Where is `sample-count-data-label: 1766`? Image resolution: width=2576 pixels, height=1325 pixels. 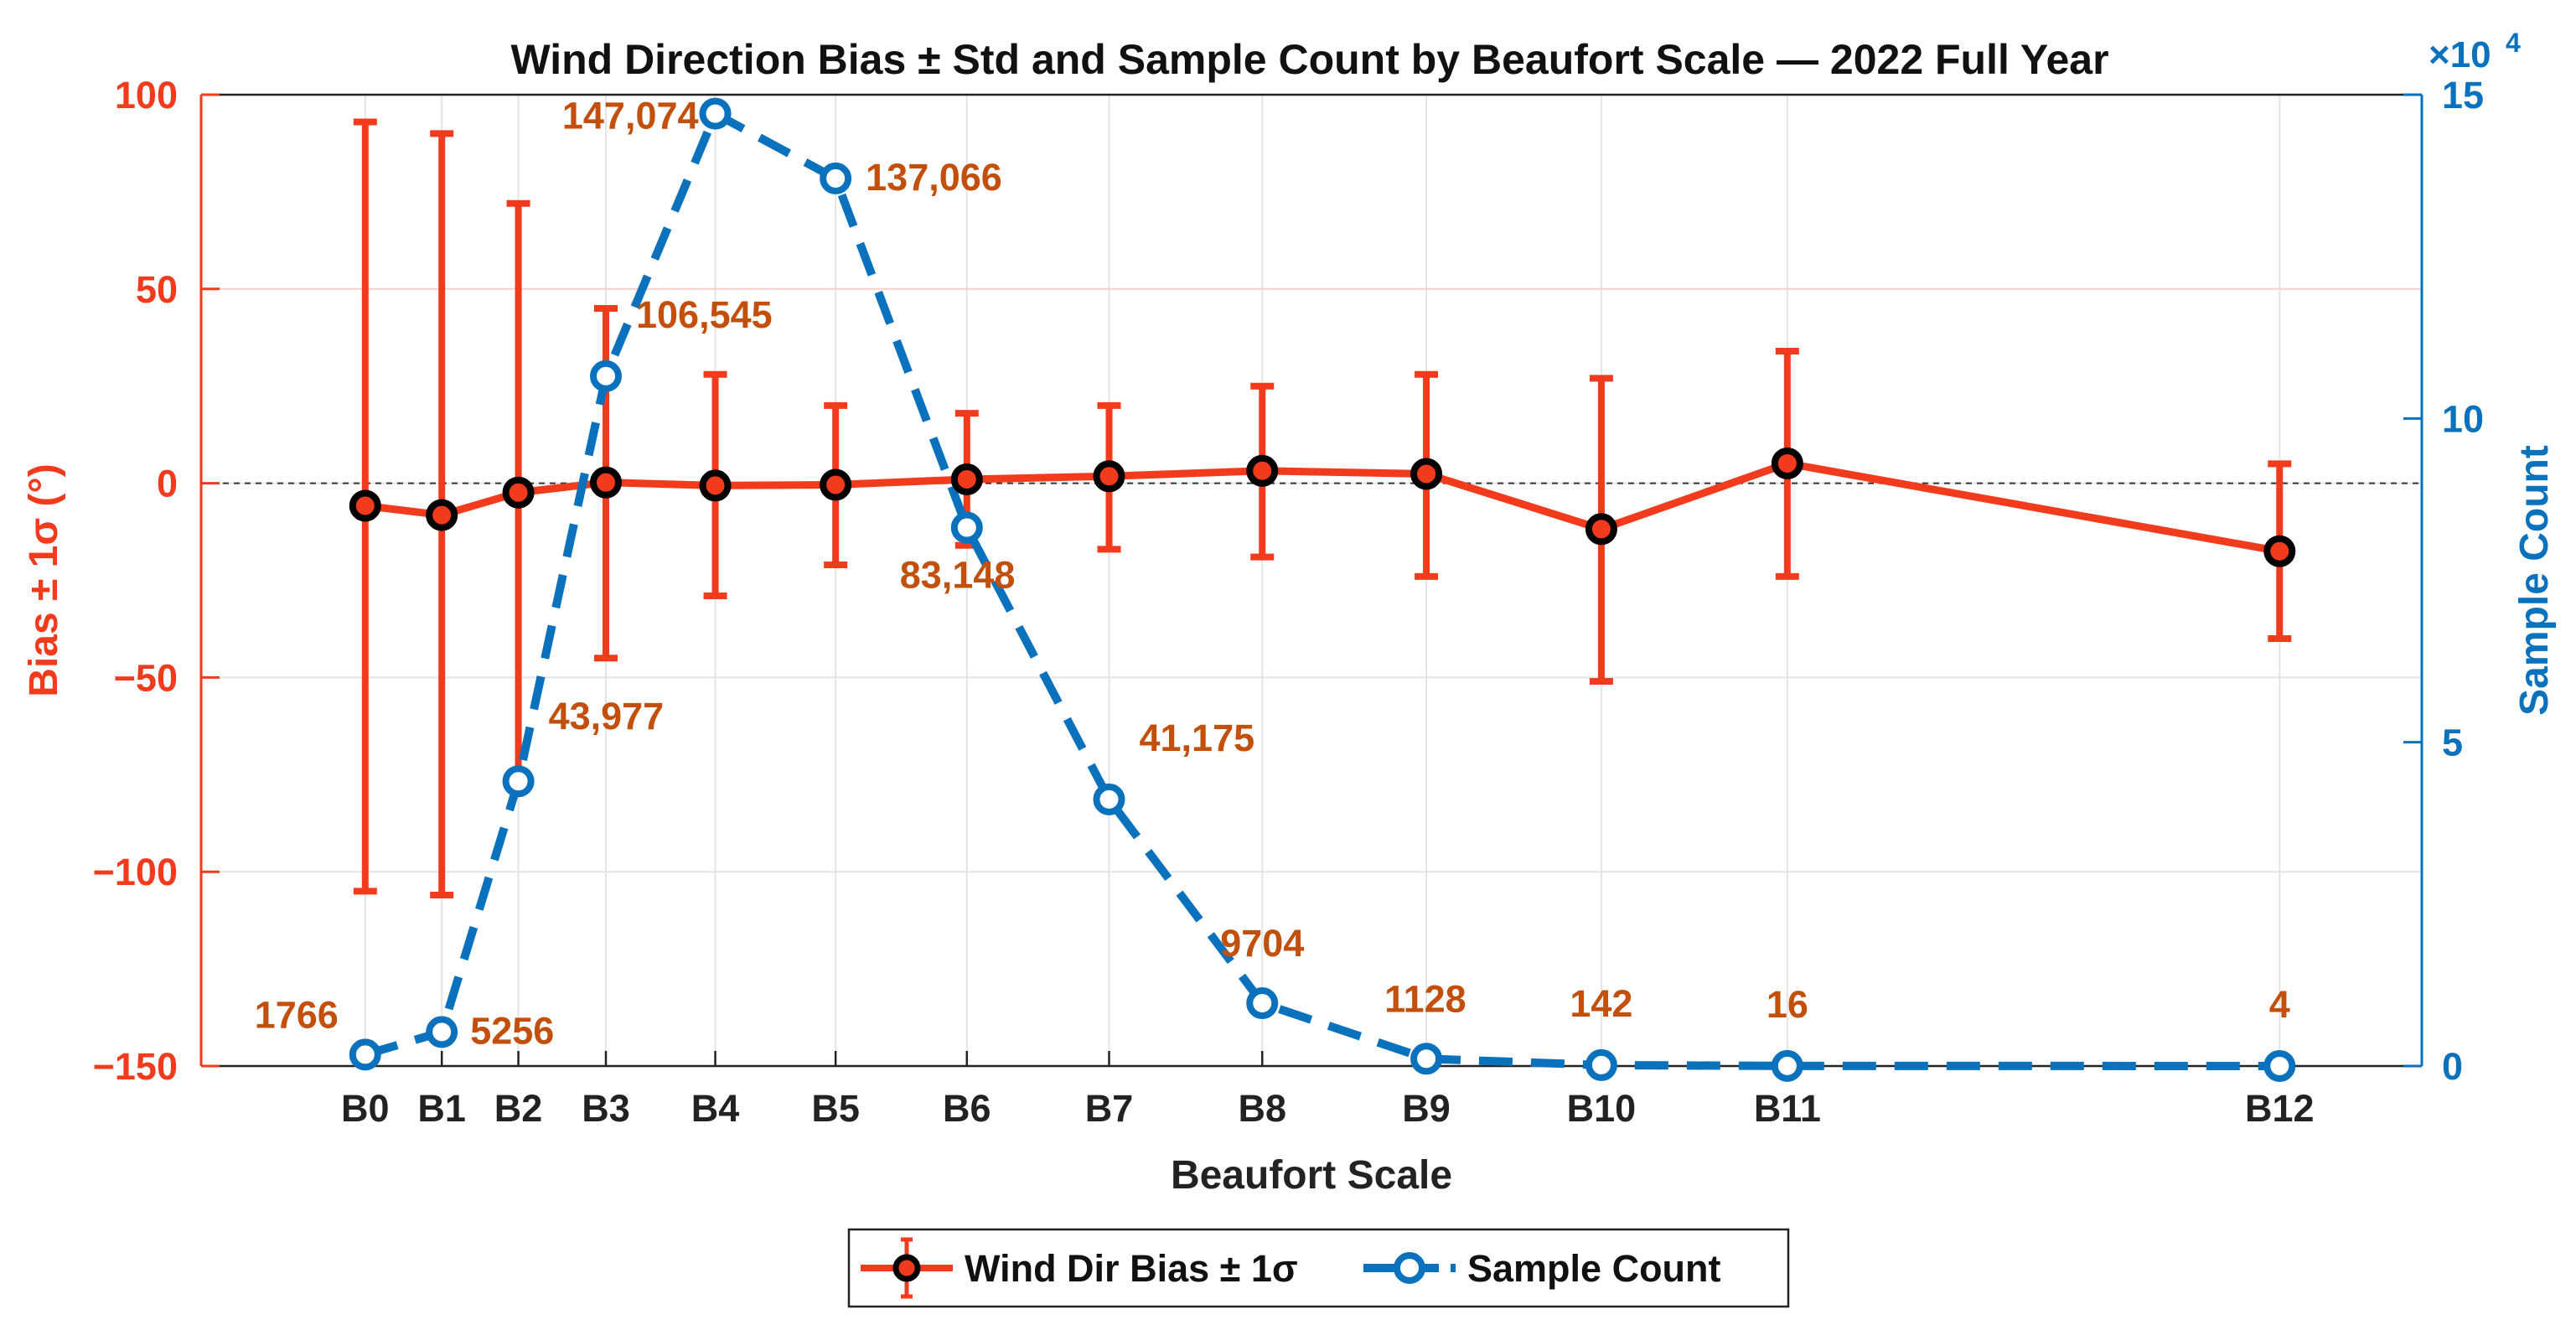
sample-count-data-label: 1766 is located at coordinates (297, 1015).